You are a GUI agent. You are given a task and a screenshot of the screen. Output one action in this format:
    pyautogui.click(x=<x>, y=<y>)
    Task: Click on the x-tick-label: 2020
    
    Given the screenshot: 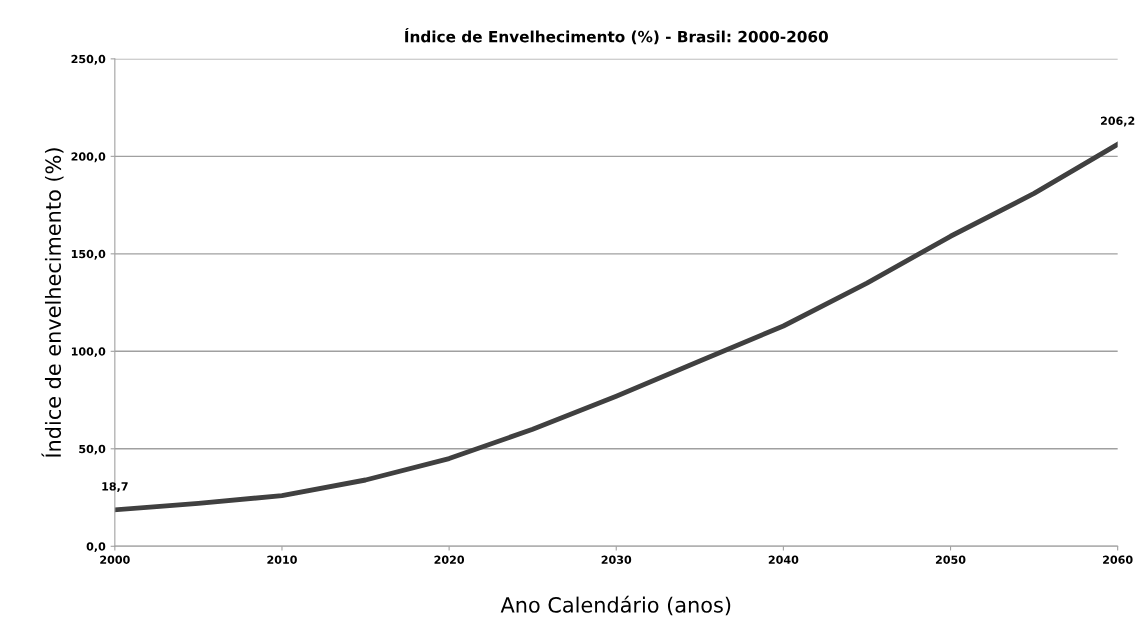 What is the action you would take?
    pyautogui.click(x=449, y=559)
    